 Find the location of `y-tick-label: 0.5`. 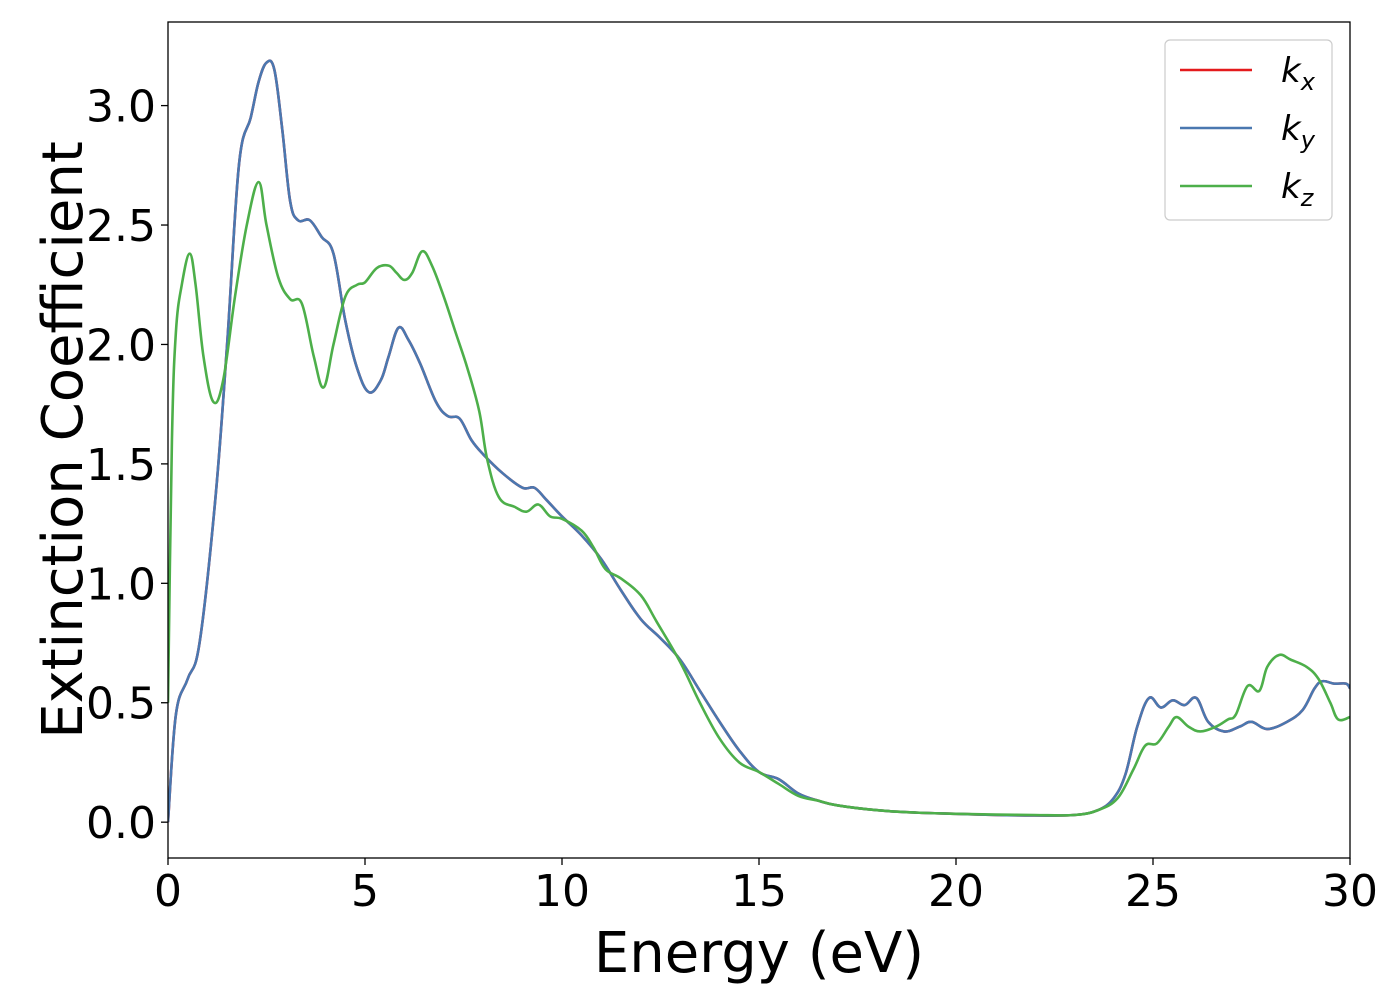

y-tick-label: 0.5 is located at coordinates (121, 704).